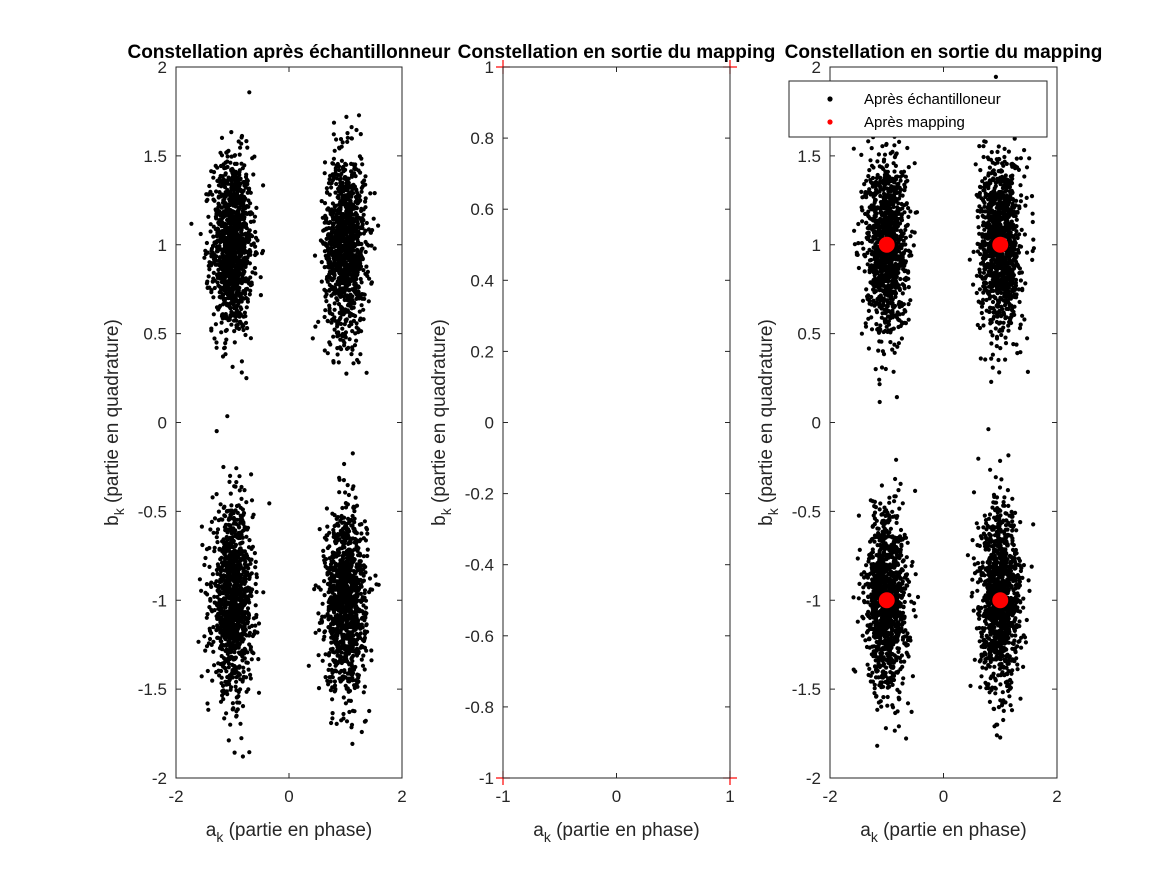 The image size is (1167, 875). What do you see at coordinates (285, 424) in the screenshot?
I see `sampler-points` at bounding box center [285, 424].